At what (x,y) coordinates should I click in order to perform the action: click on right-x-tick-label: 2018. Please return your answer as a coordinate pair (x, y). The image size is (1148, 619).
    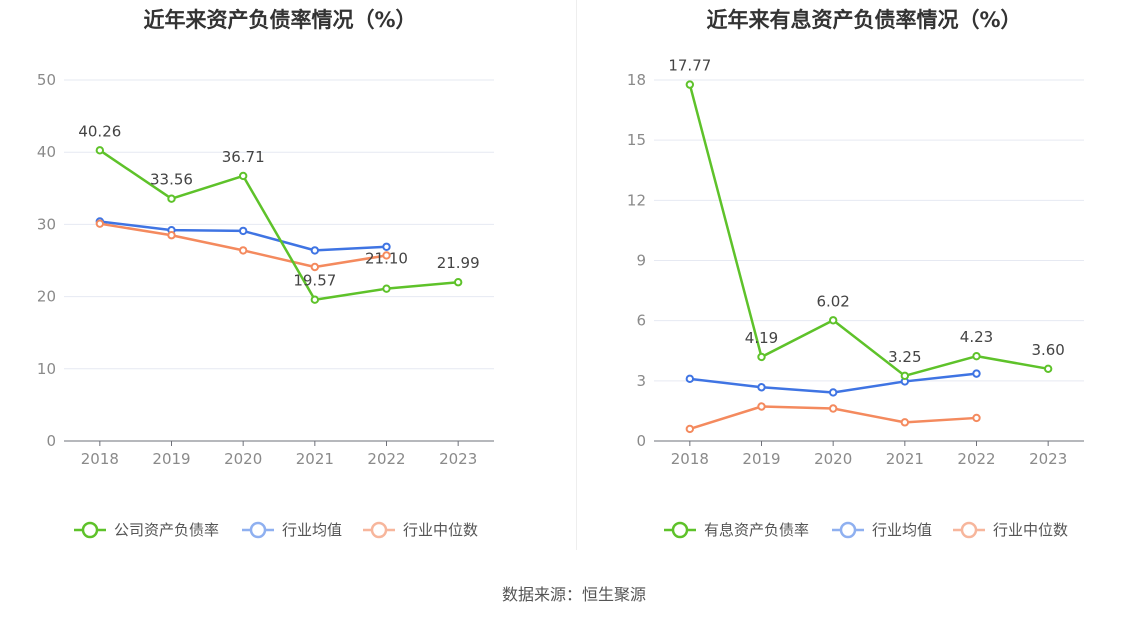
    Looking at the image, I should click on (690, 459).